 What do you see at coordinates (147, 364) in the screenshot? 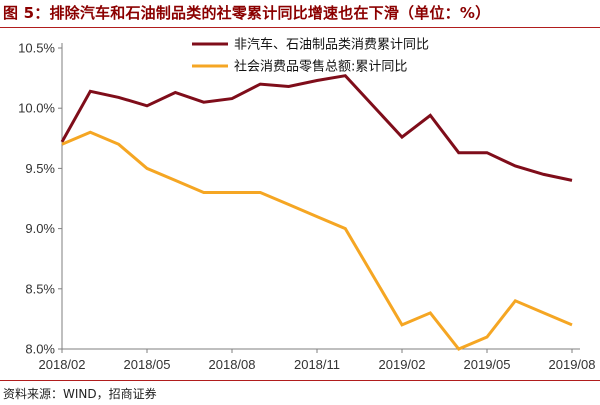
I see `x-tick-label: 2018/05` at bounding box center [147, 364].